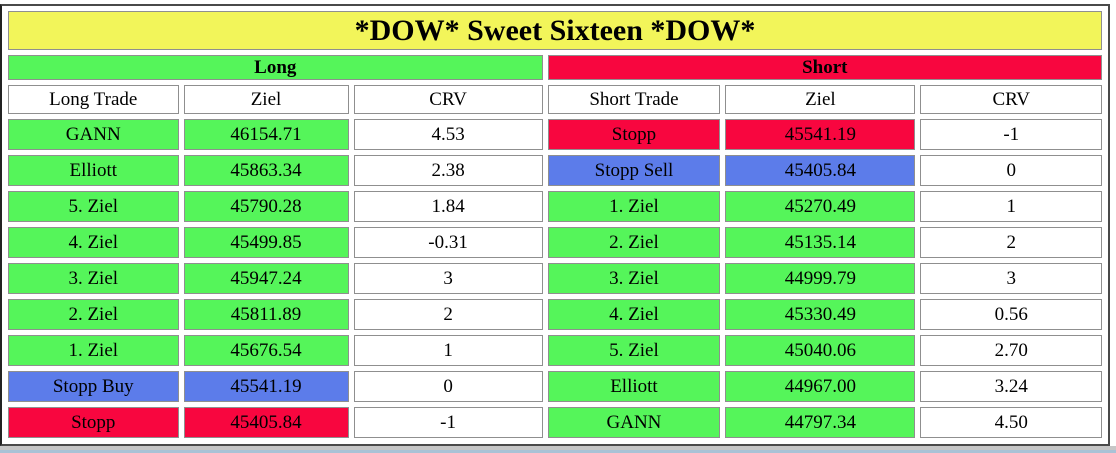 This screenshot has width=1116, height=453. What do you see at coordinates (1011, 422) in the screenshot?
I see `short-crv-cell: 4.50` at bounding box center [1011, 422].